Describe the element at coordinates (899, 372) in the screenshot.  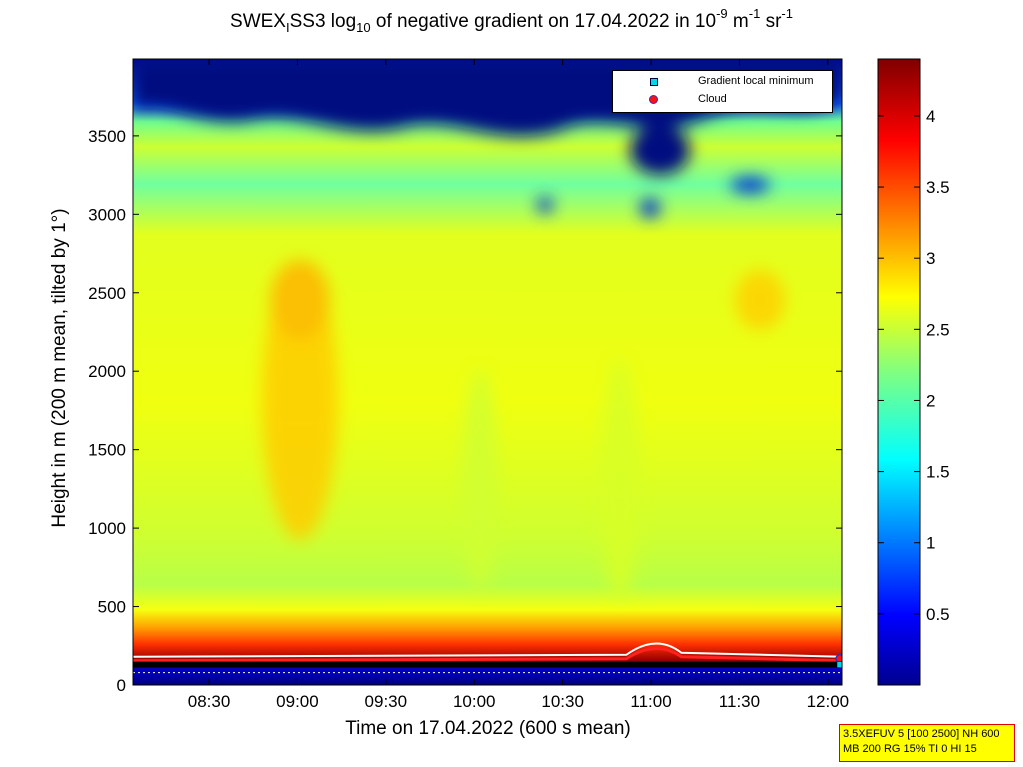
I see `colorbar` at that location.